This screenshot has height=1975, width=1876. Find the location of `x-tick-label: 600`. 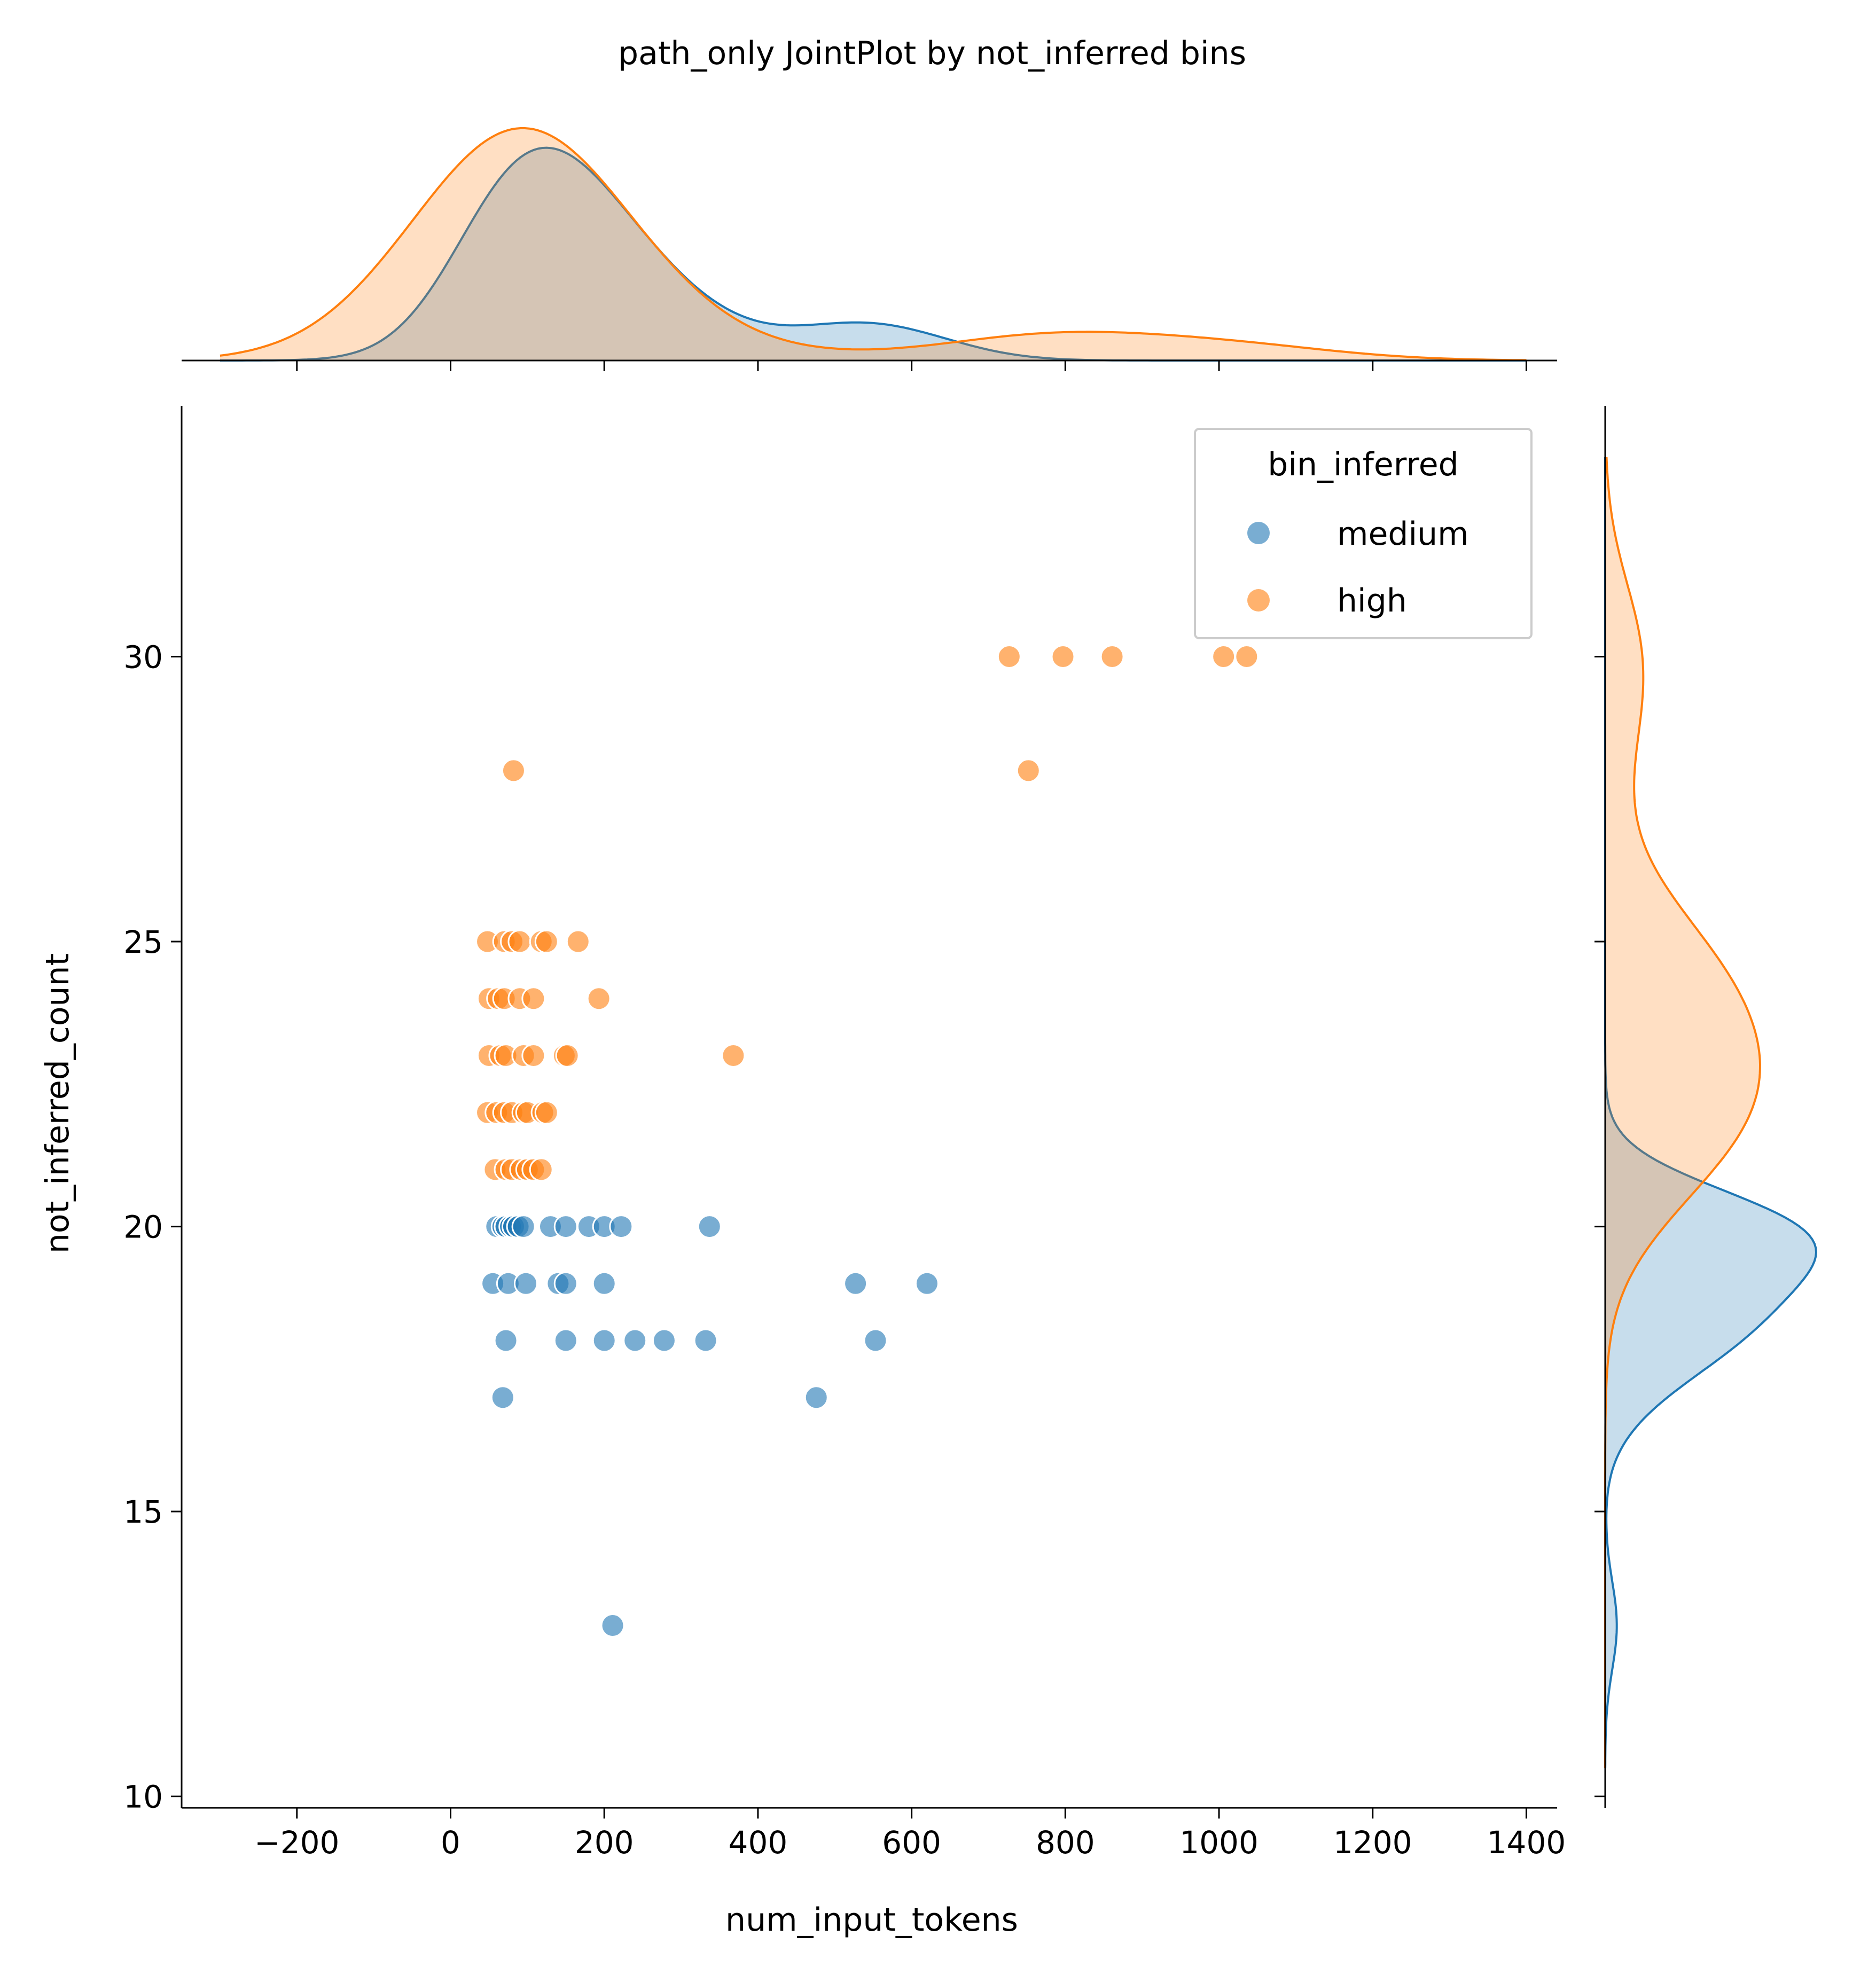

x-tick-label: 600 is located at coordinates (911, 1843).